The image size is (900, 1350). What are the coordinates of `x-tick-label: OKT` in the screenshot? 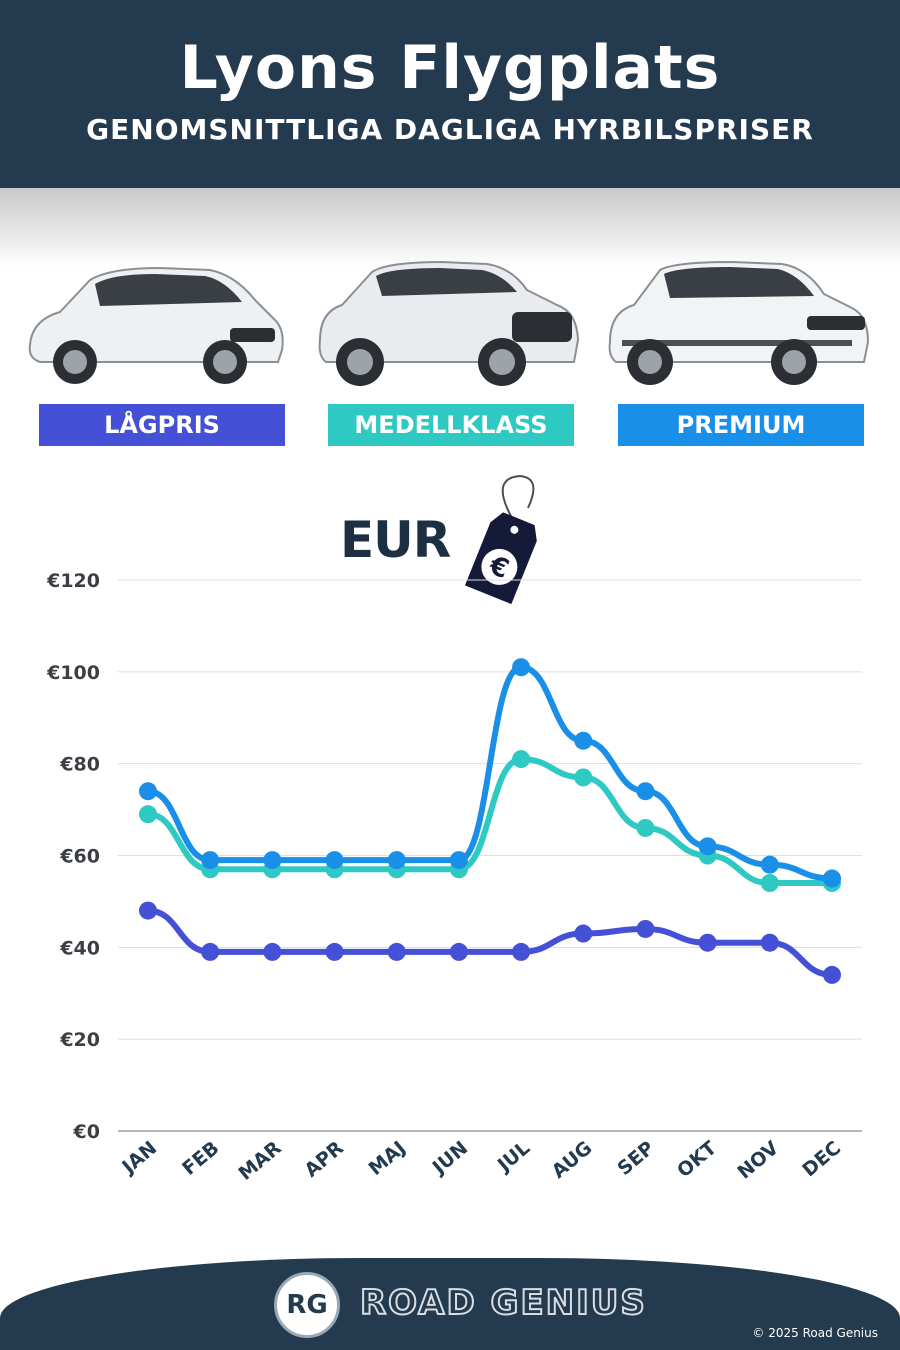 It's located at (697, 1159).